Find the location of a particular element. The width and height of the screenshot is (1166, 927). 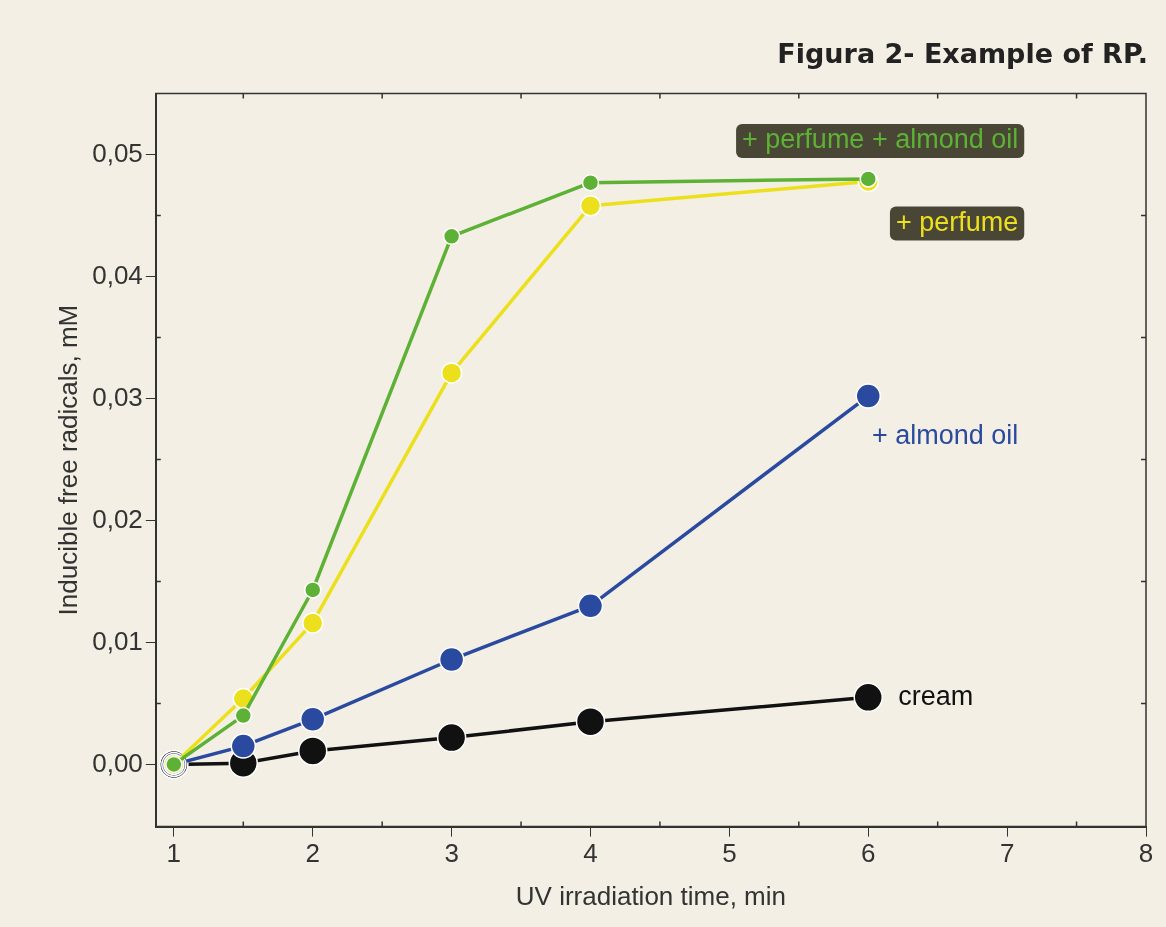

x-tick-label: 8 is located at coordinates (1146, 853).